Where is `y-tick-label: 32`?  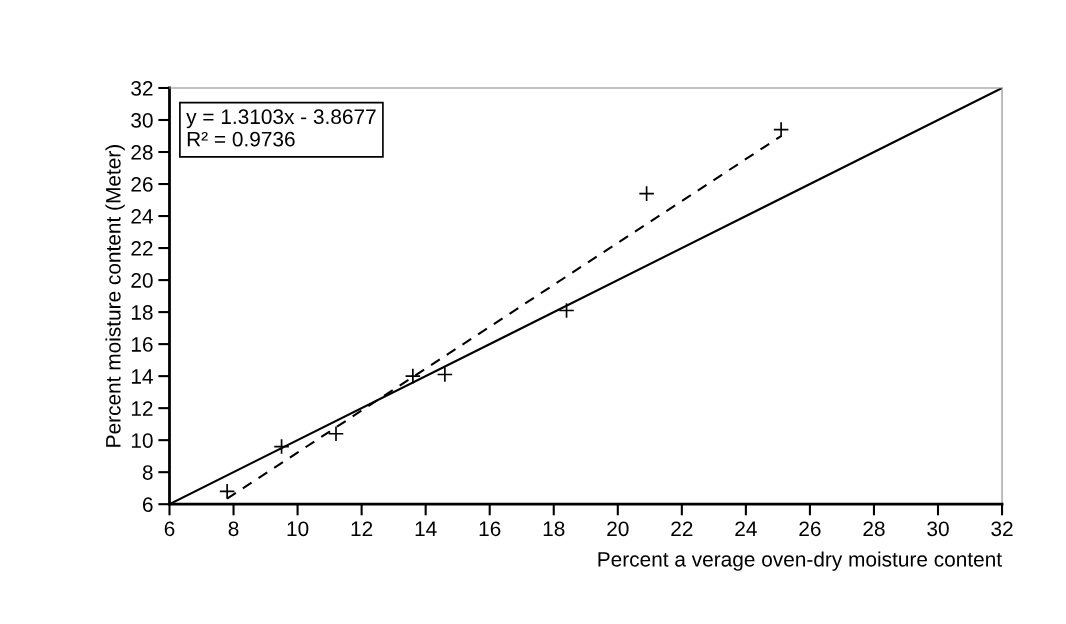
y-tick-label: 32 is located at coordinates (142, 88).